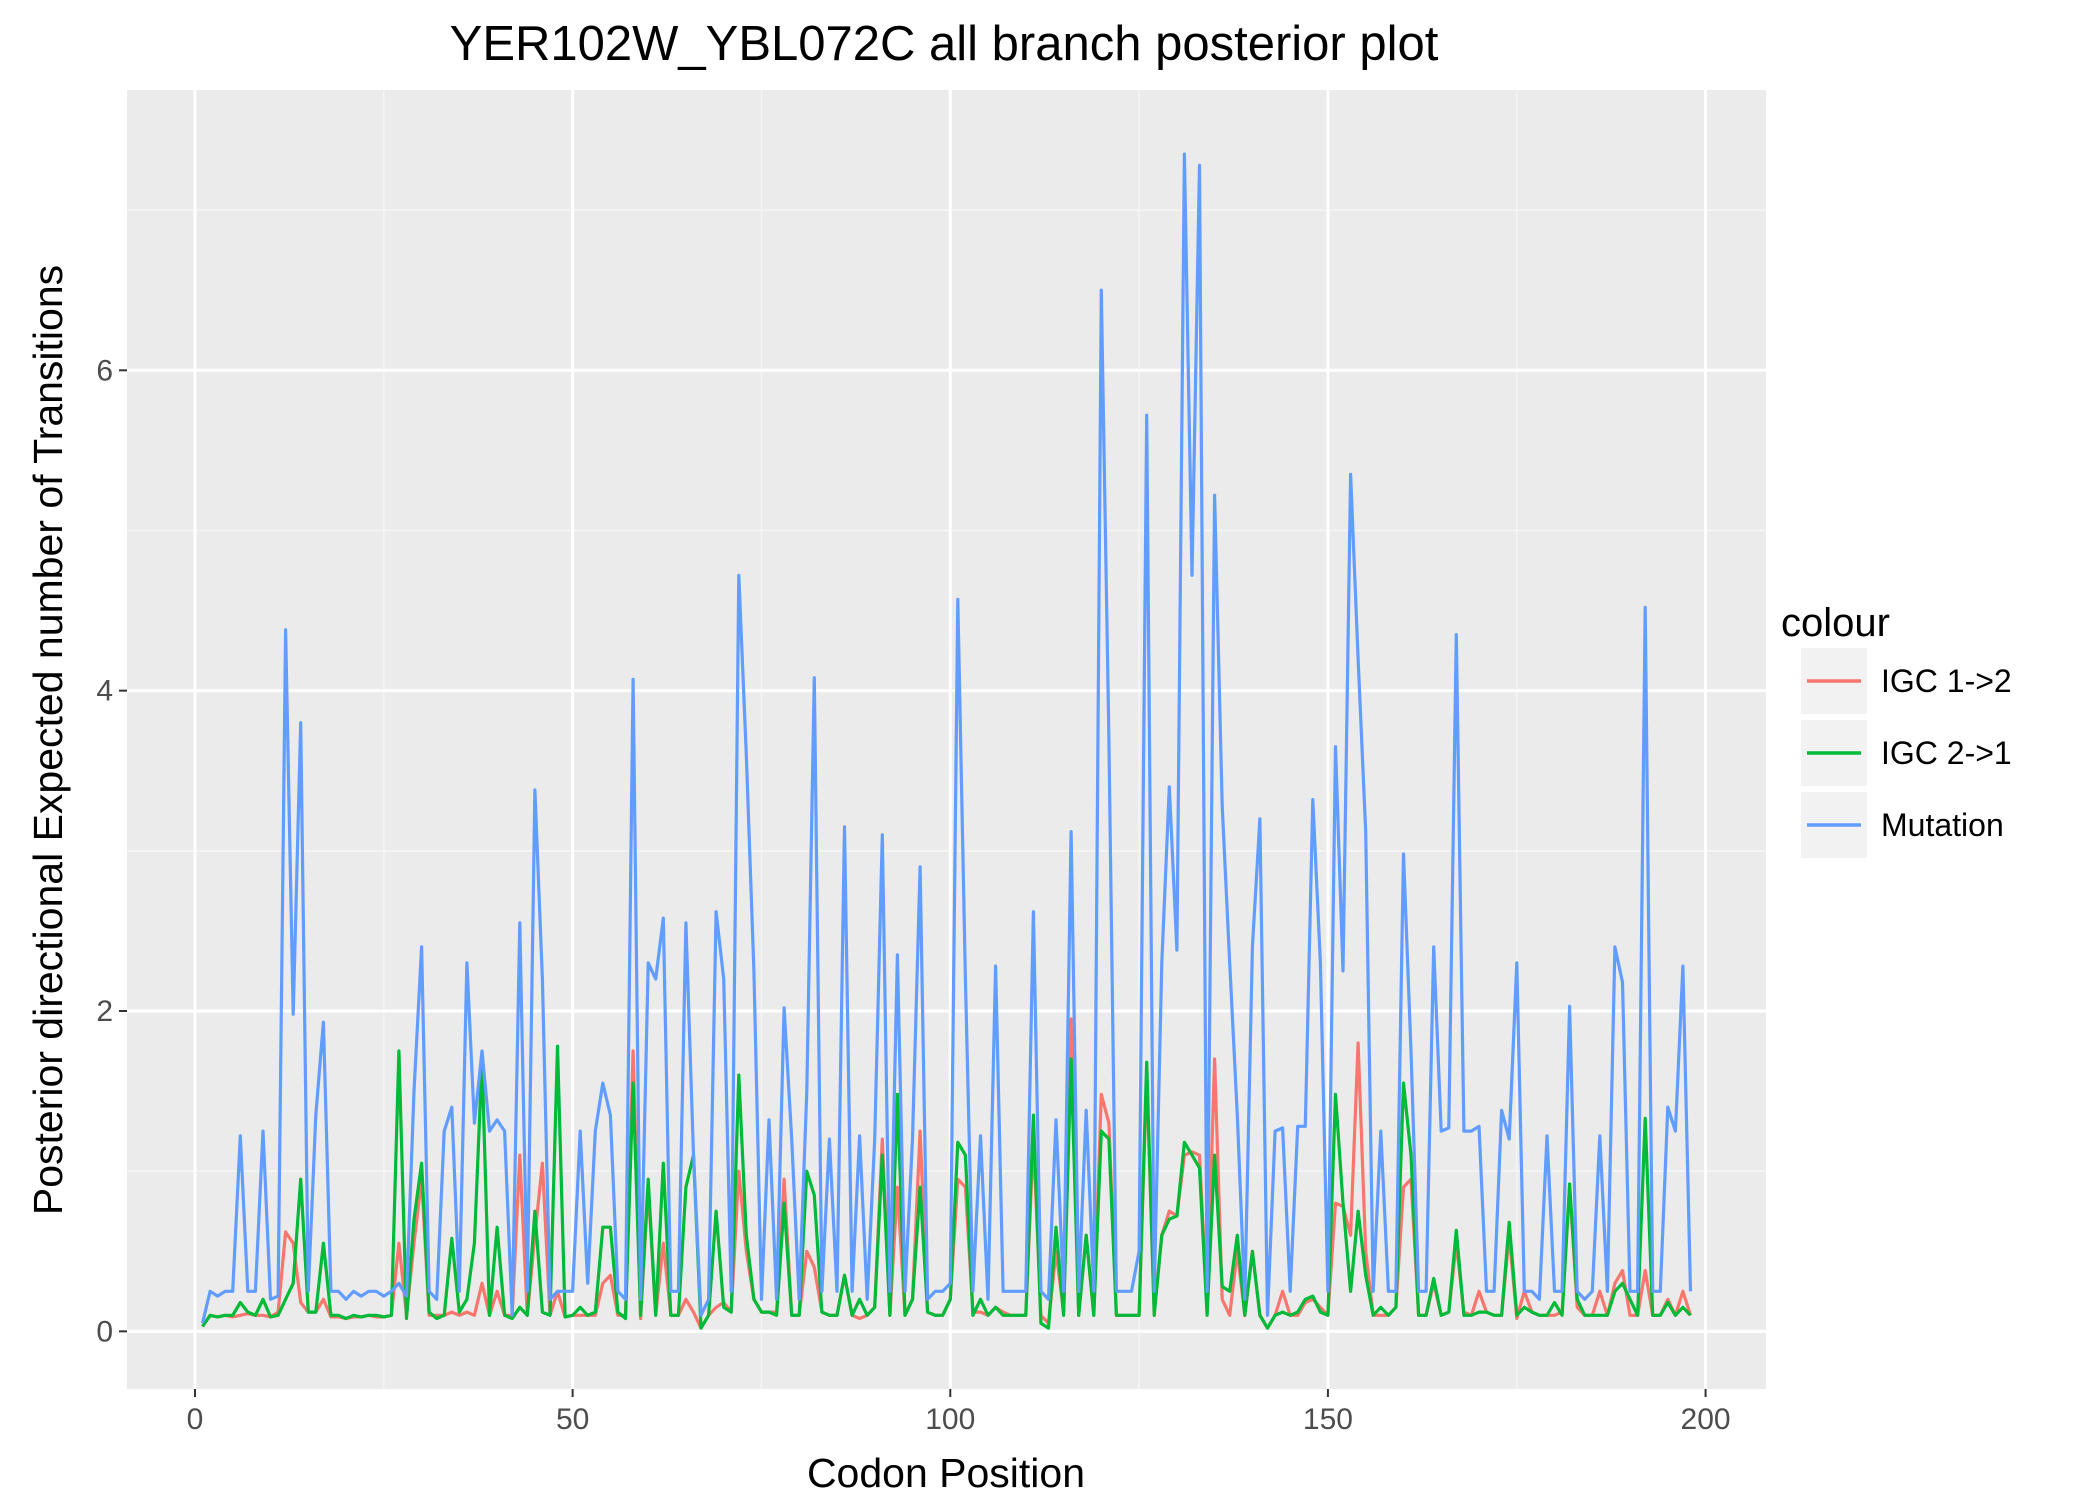  What do you see at coordinates (1946, 681) in the screenshot?
I see `legend-label-igc-1-2: IGC 1->2` at bounding box center [1946, 681].